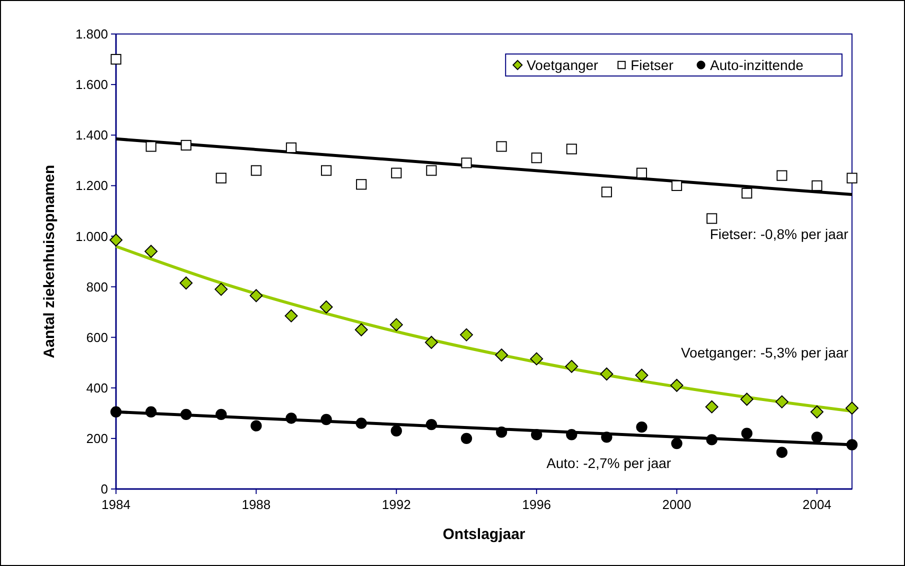 This screenshot has height=566, width=905. I want to click on x-tick-label: 1996, so click(537, 504).